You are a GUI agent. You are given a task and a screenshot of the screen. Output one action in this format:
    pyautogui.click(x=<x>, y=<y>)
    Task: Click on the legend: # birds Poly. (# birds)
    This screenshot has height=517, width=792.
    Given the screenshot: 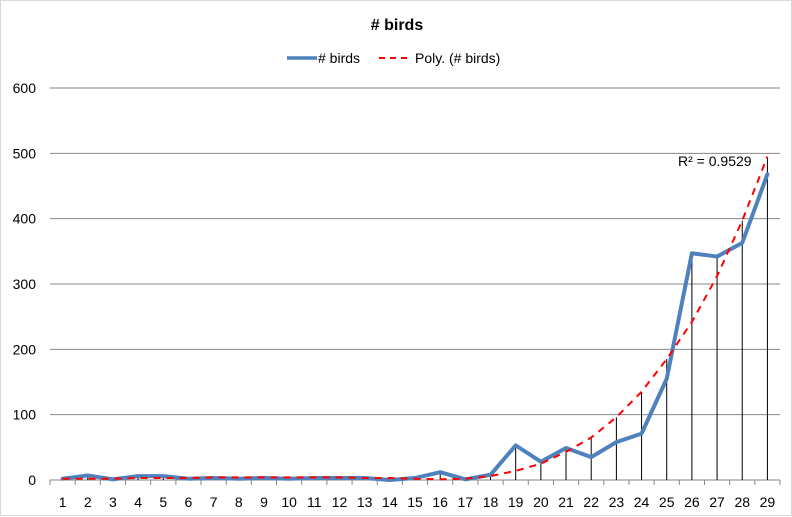 What is the action you would take?
    pyautogui.click(x=393, y=58)
    